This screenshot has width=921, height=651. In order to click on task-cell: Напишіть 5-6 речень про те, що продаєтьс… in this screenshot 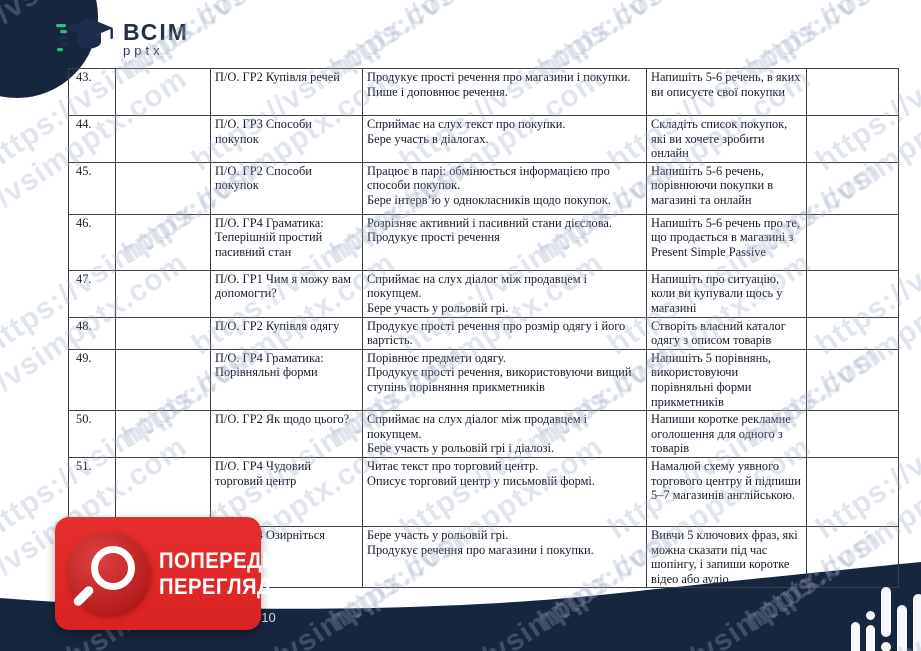, I will do `click(726, 242)`.